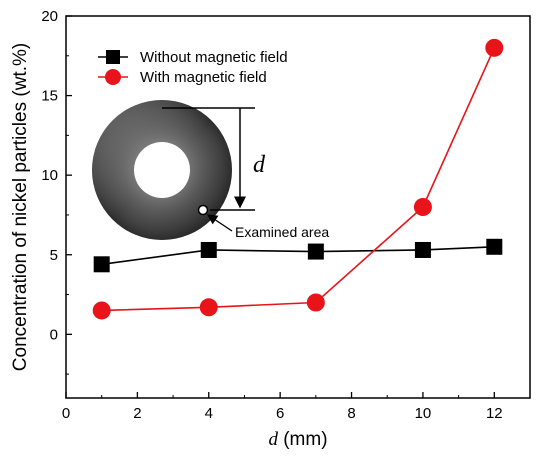 The width and height of the screenshot is (550, 462). I want to click on series-without-field, so click(298, 255).